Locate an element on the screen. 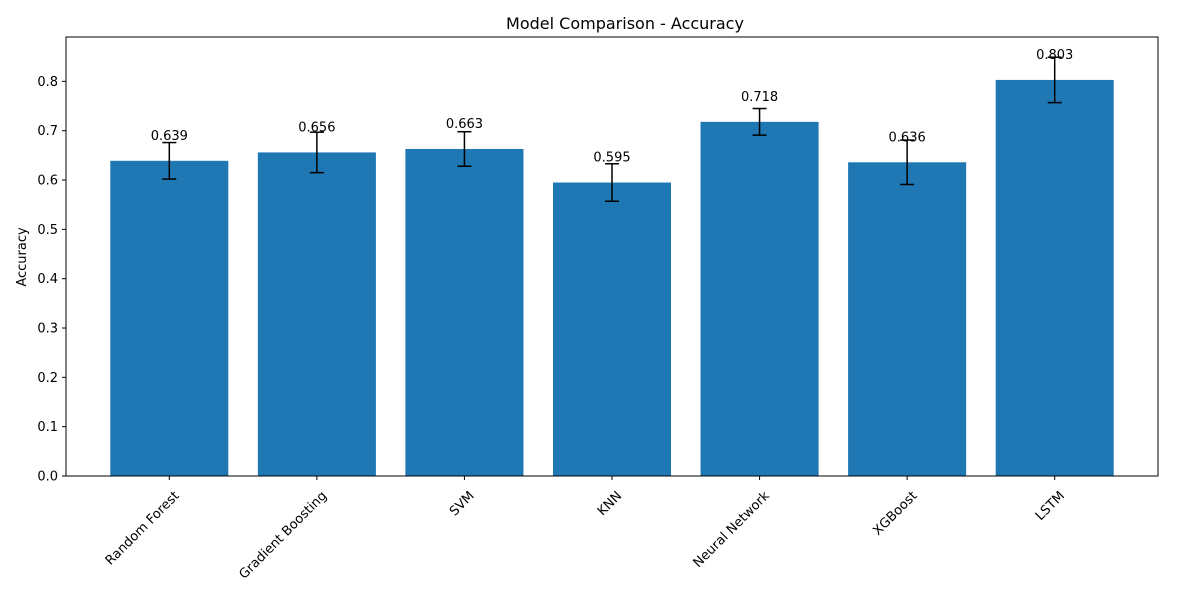 This screenshot has width=1200, height=600. y-tick-label: 0.2 is located at coordinates (47, 378).